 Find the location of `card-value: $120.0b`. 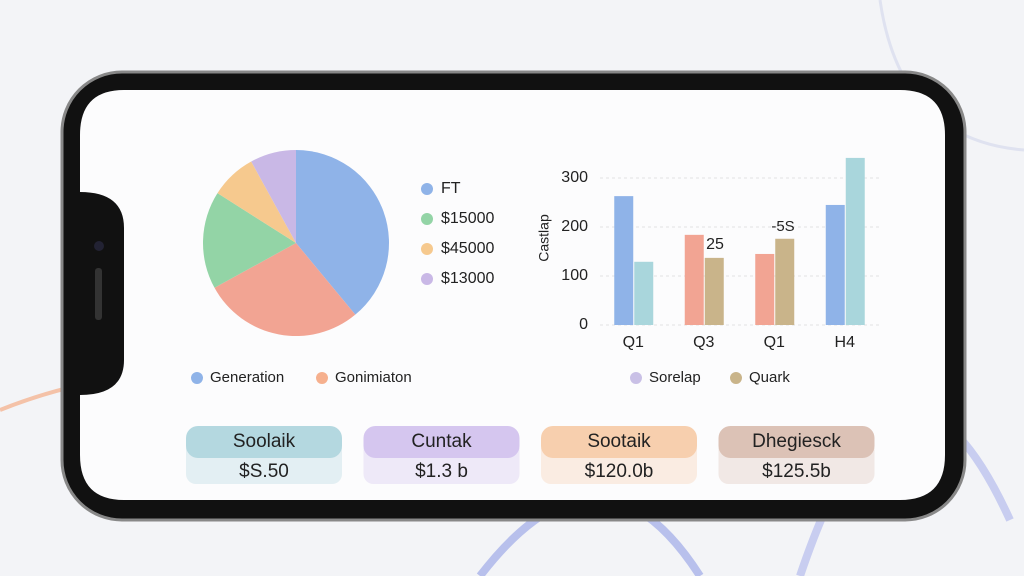

card-value: $120.0b is located at coordinates (619, 471).